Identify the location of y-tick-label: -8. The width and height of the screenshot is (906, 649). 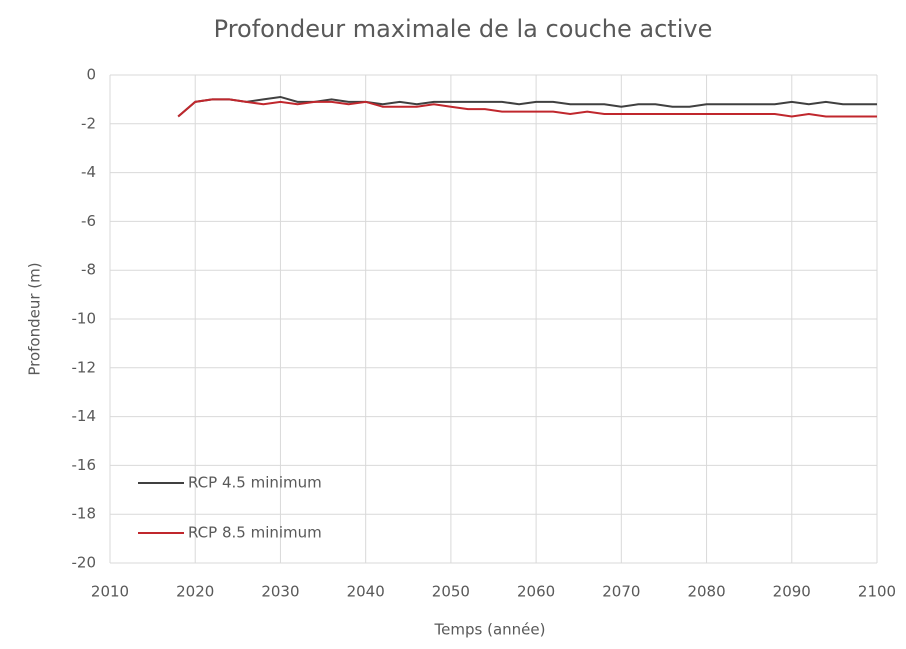
(88, 270).